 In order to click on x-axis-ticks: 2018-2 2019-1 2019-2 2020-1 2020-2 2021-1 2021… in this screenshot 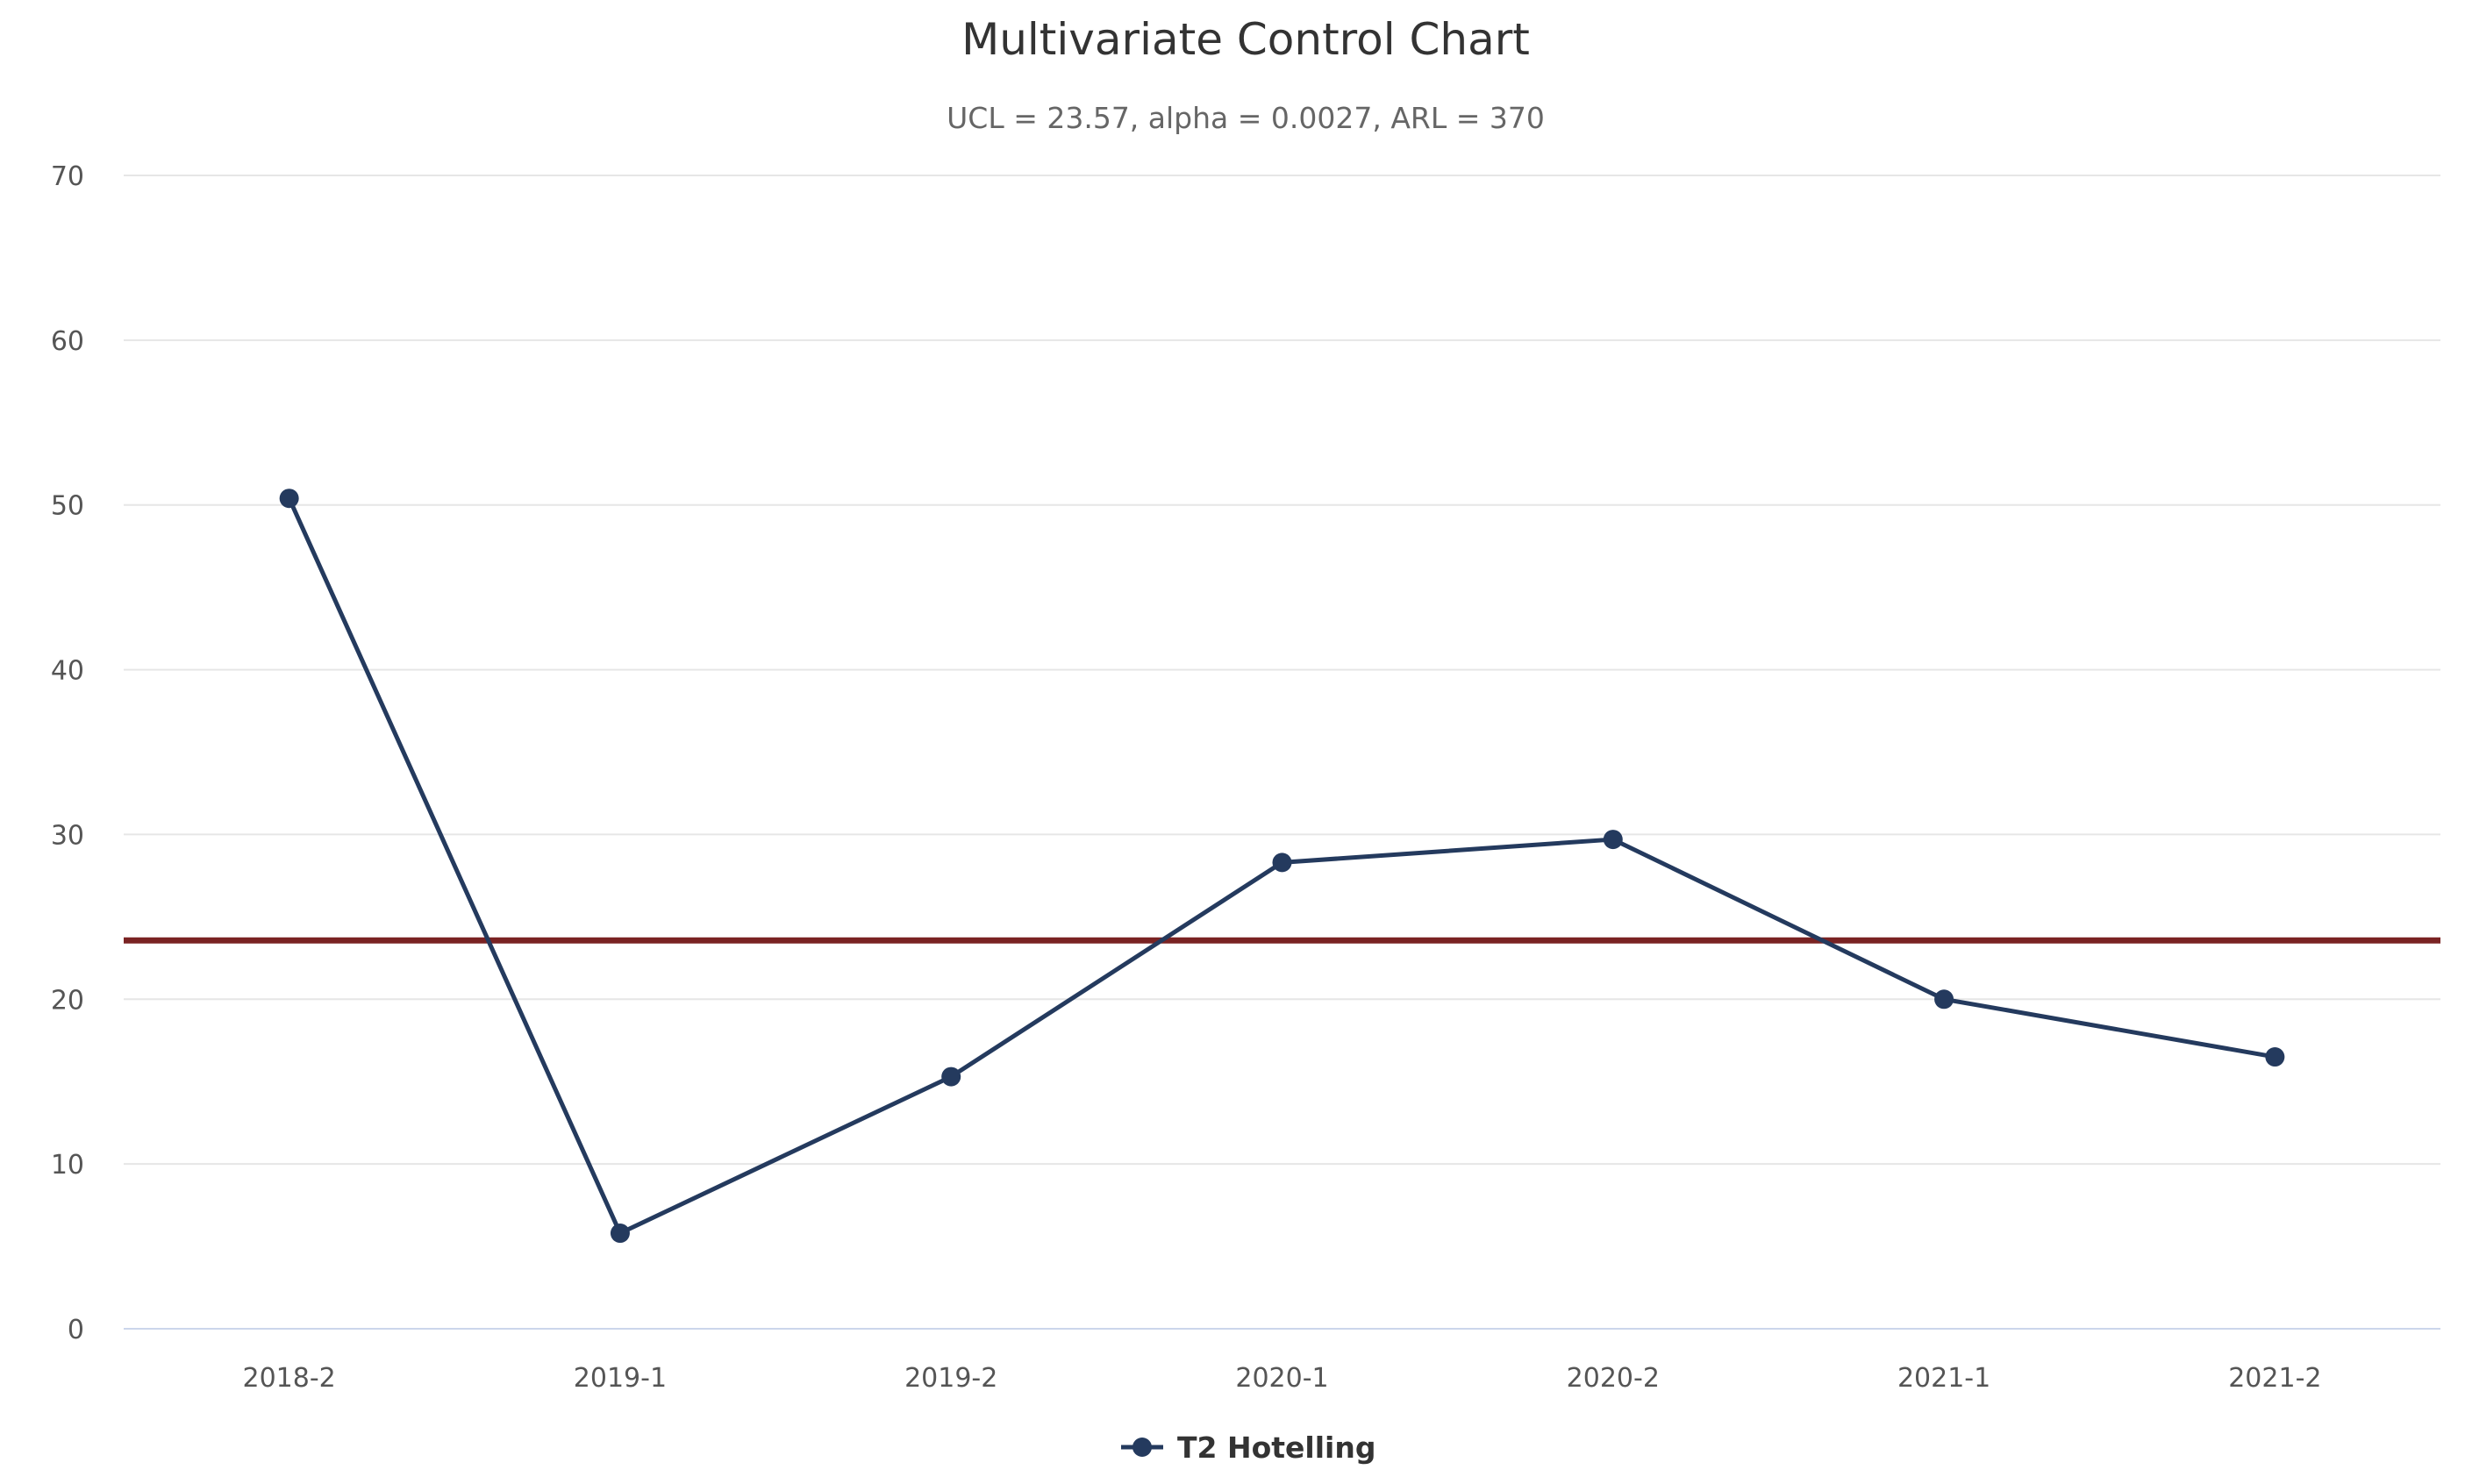, I will do `click(1282, 1379)`.